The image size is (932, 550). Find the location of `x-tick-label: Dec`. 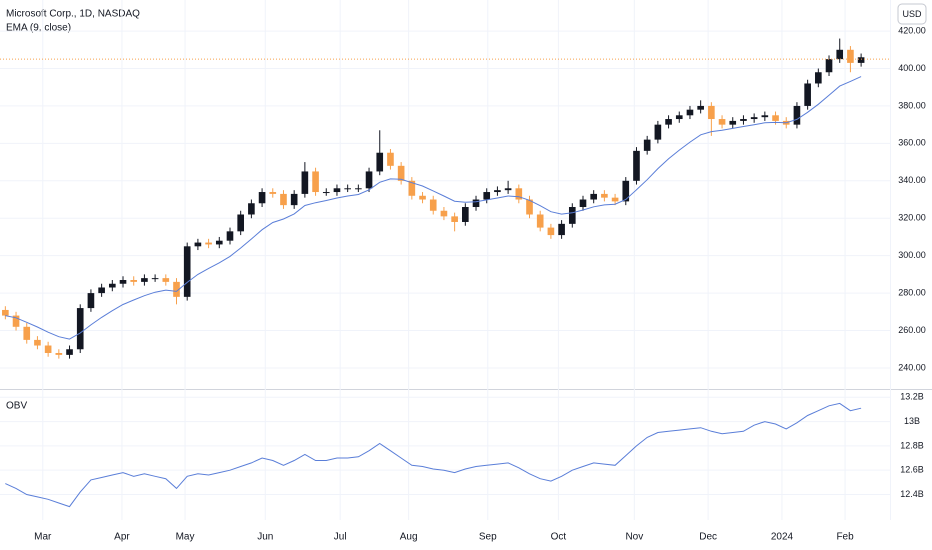

x-tick-label: Dec is located at coordinates (708, 537).